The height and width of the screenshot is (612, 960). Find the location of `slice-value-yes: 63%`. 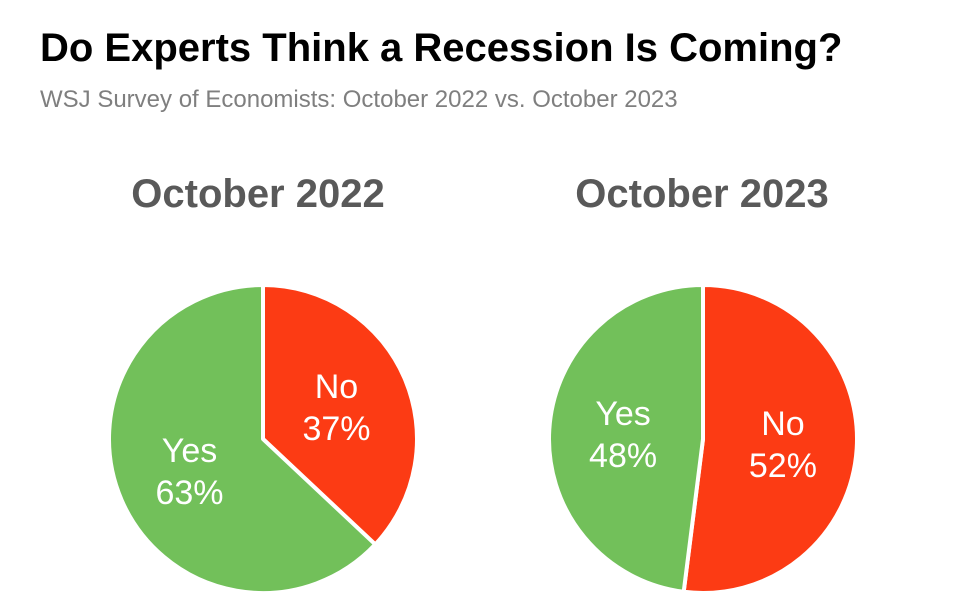

slice-value-yes: 63% is located at coordinates (189, 493).